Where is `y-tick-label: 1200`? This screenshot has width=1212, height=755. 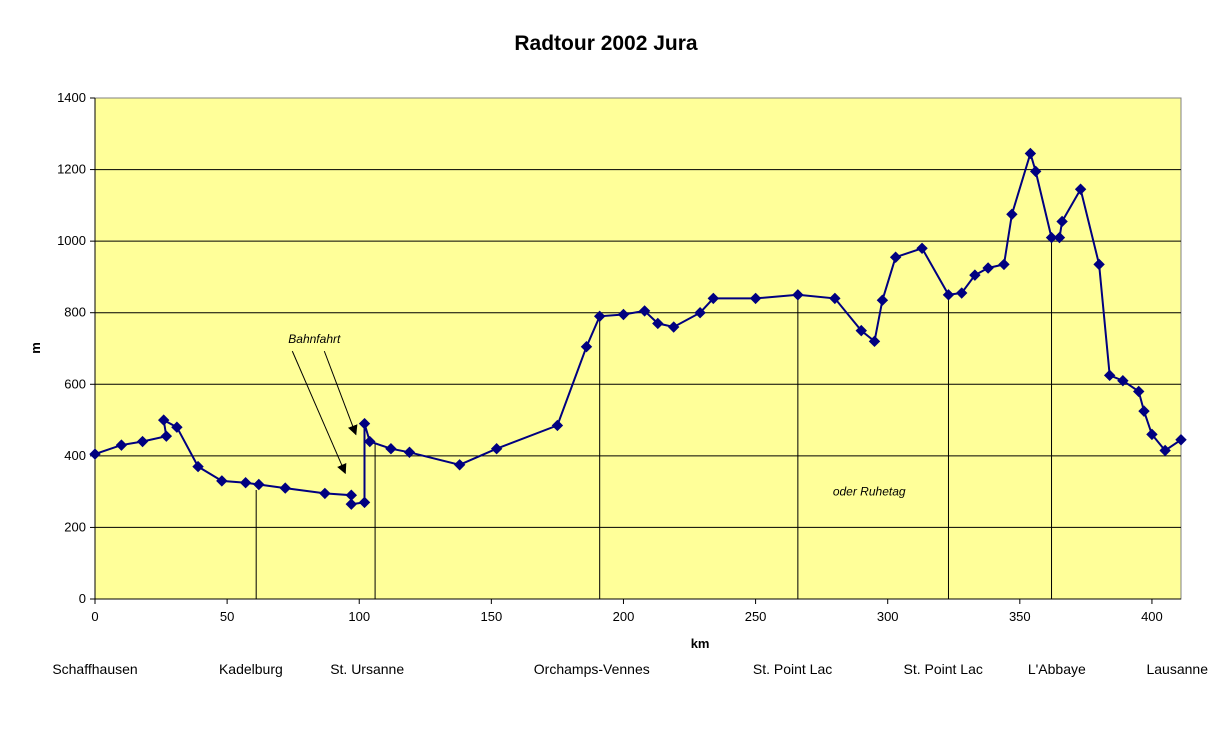 y-tick-label: 1200 is located at coordinates (71, 169).